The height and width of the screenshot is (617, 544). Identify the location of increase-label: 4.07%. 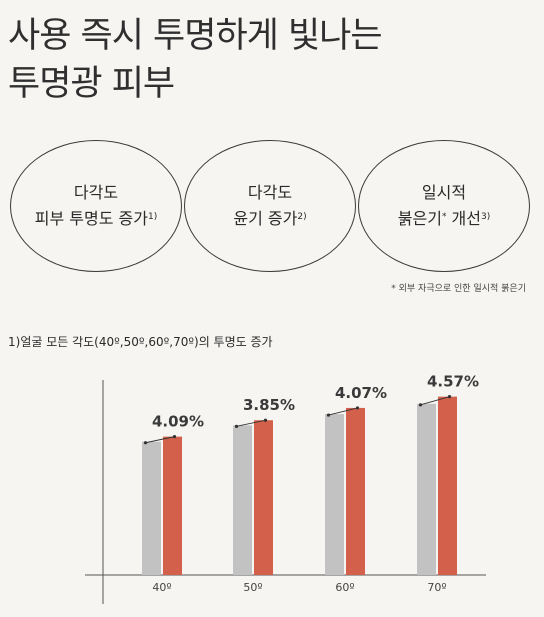
(361, 393).